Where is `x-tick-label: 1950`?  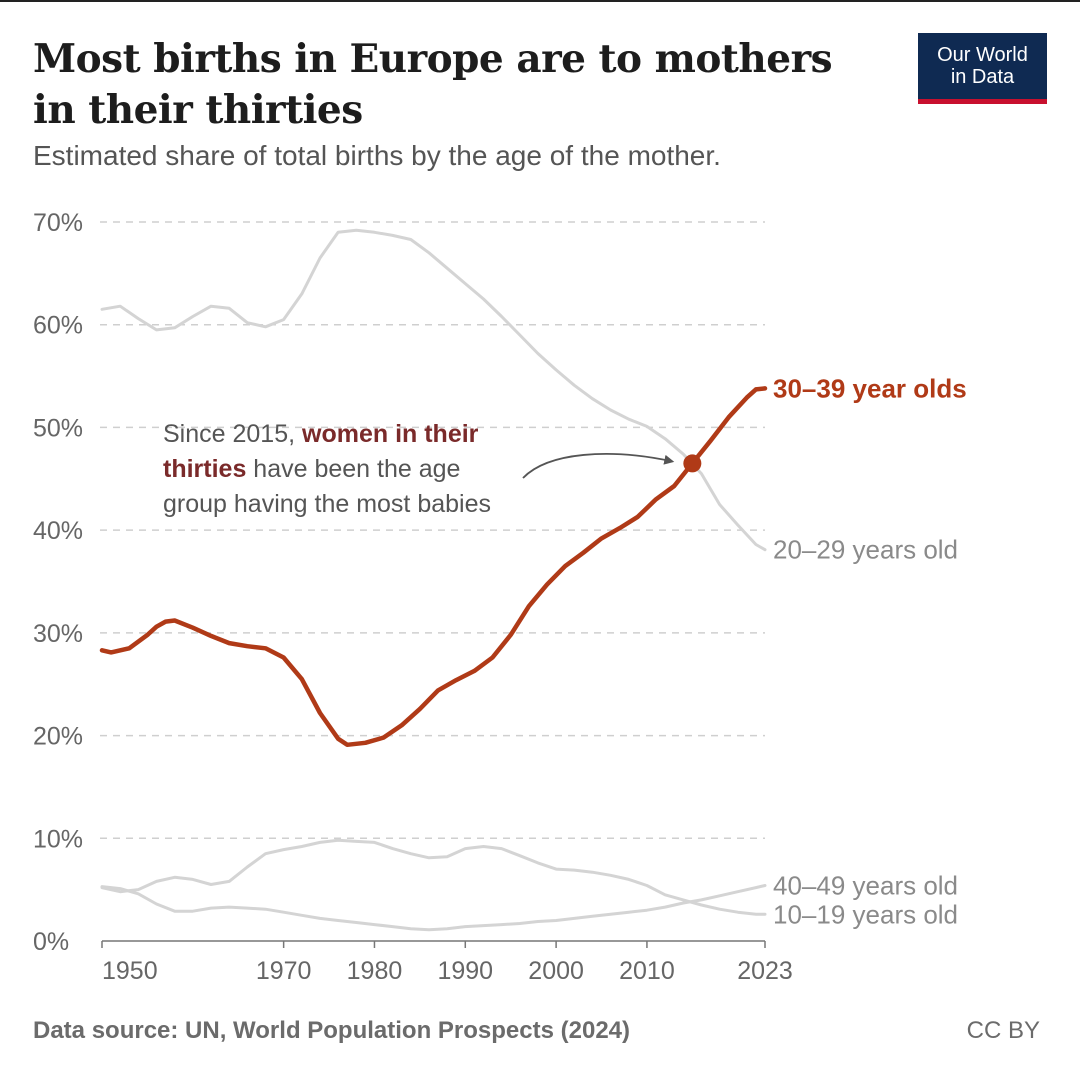 x-tick-label: 1950 is located at coordinates (130, 971).